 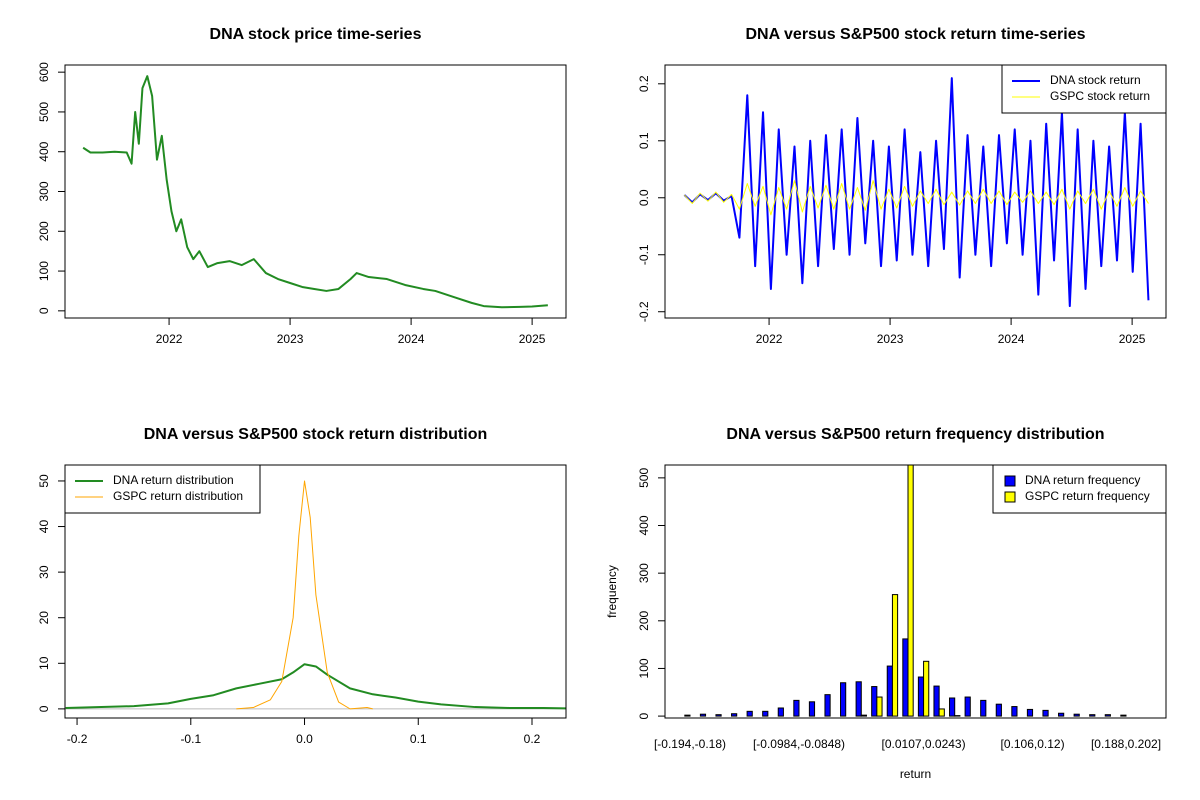 What do you see at coordinates (612, 591) in the screenshot?
I see `y-axis-label: frequency` at bounding box center [612, 591].